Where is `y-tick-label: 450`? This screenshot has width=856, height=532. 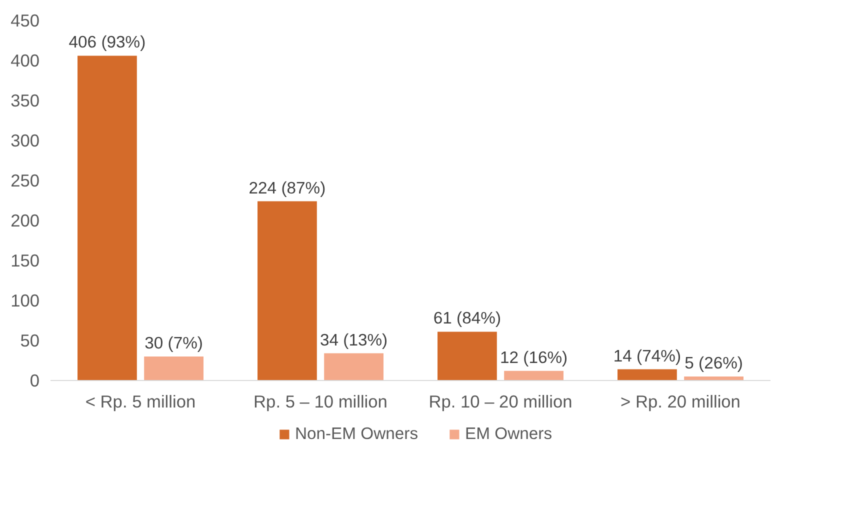
y-tick-label: 450 is located at coordinates (25, 20).